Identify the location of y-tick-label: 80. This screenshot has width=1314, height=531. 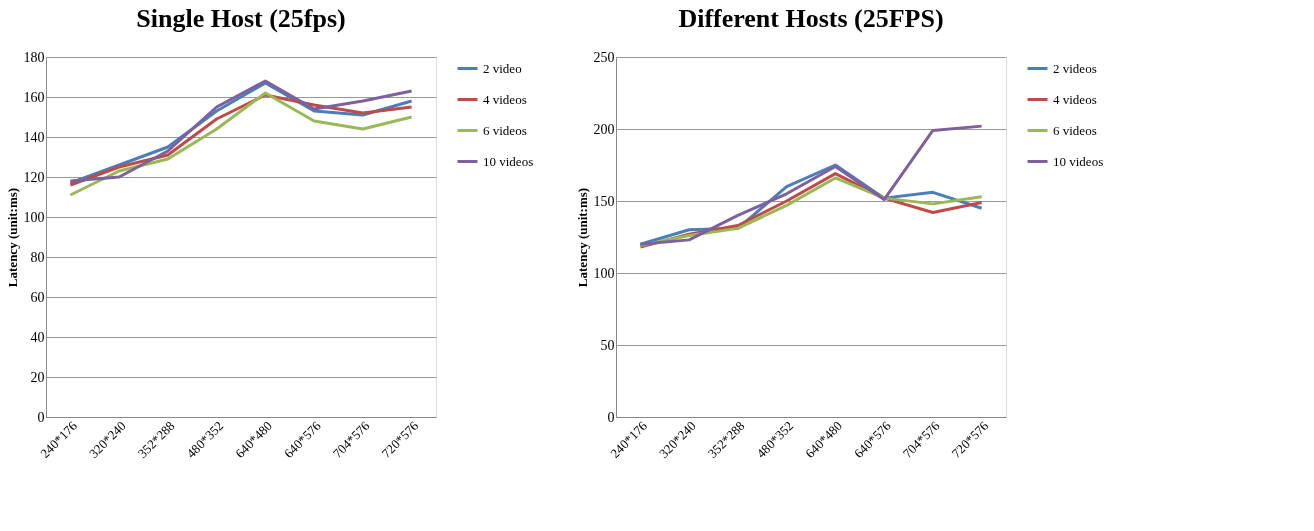
(37, 257).